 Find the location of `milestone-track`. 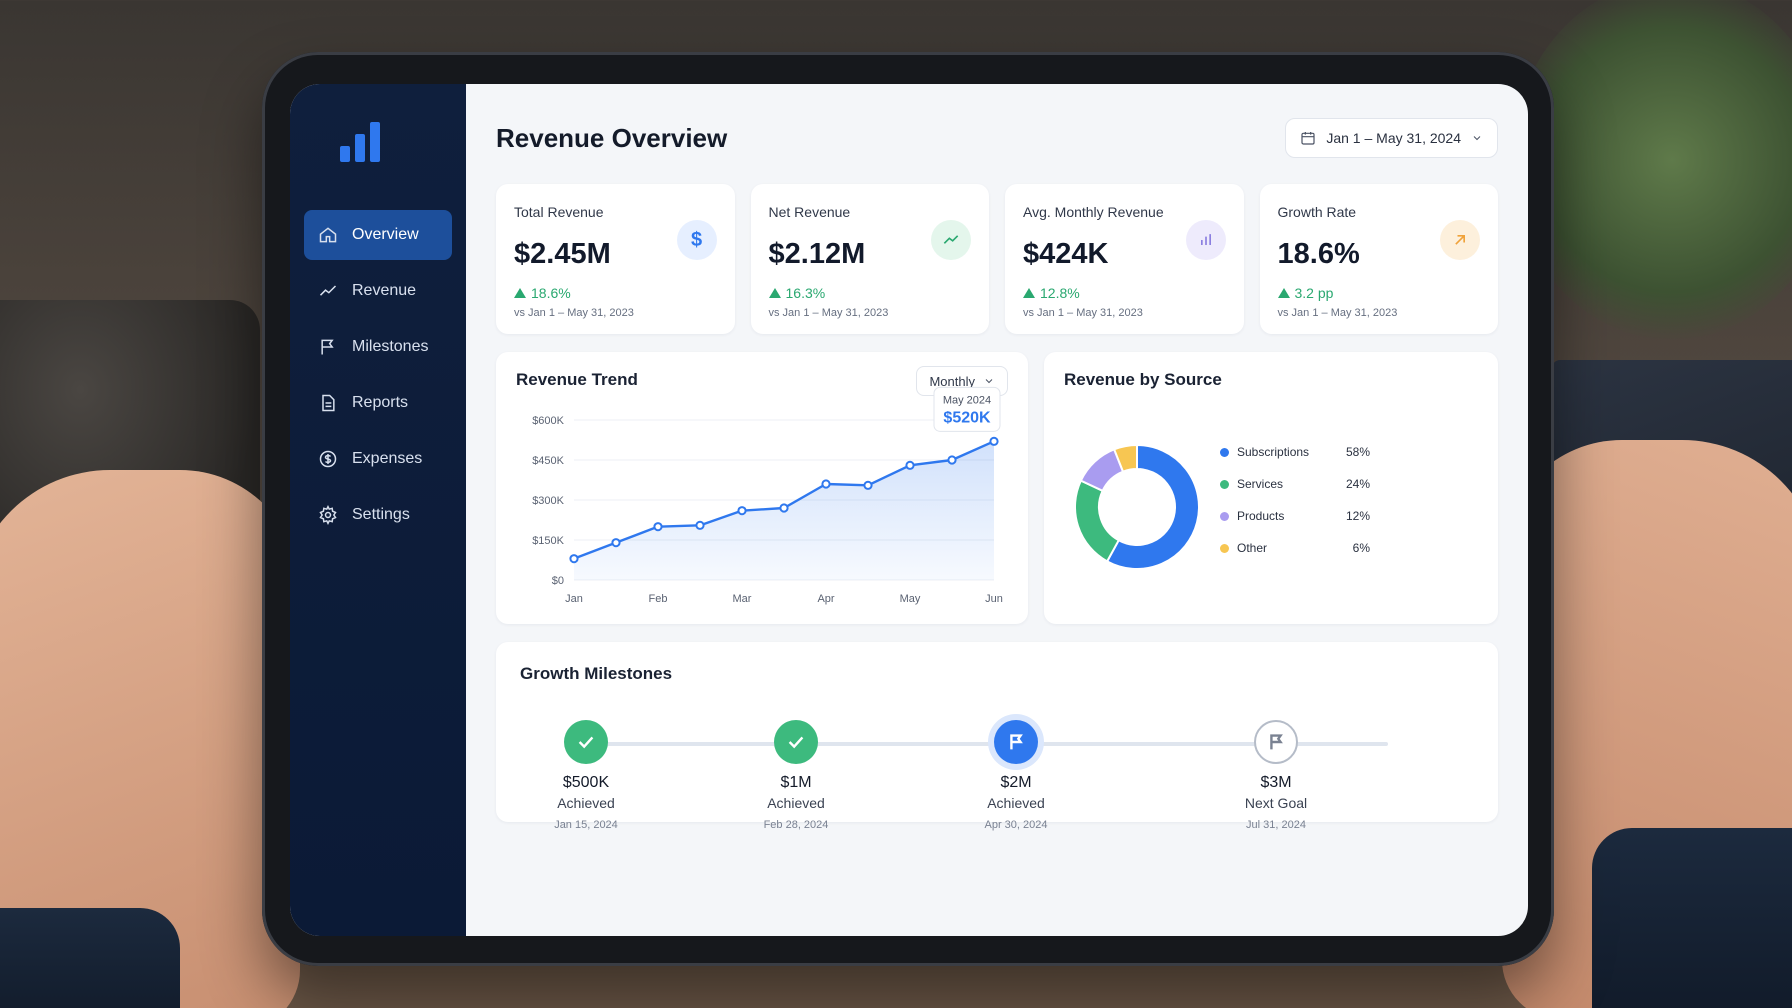

milestone-track is located at coordinates (982, 744).